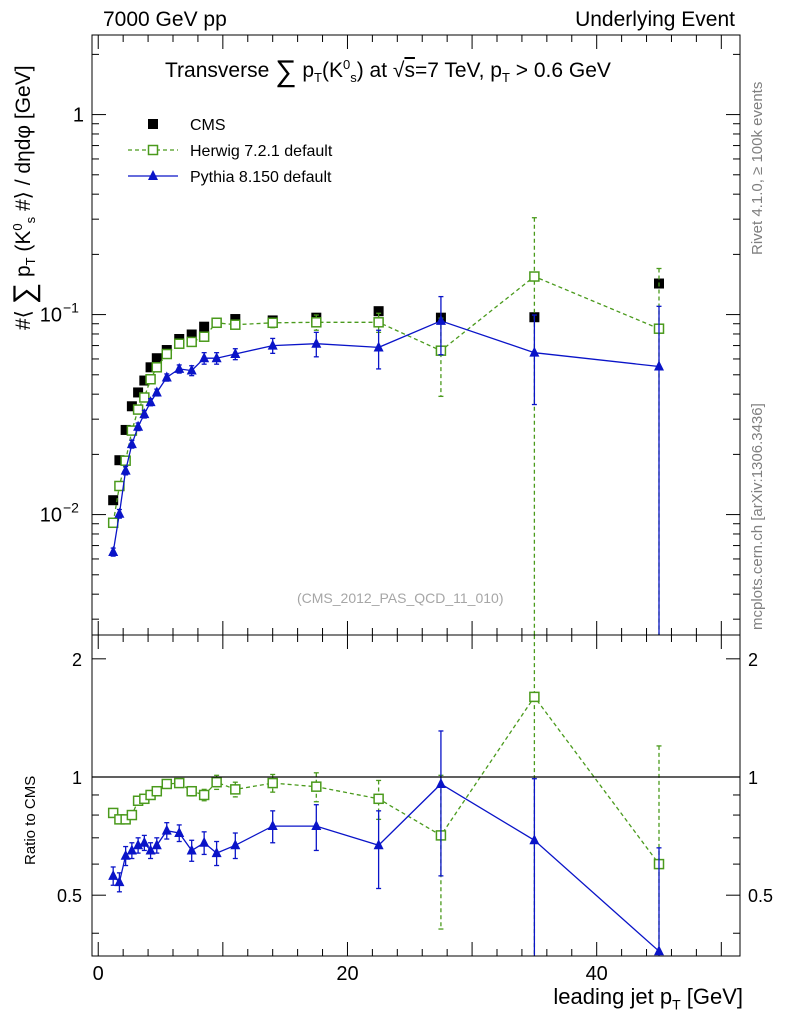 This screenshot has width=786, height=1024. I want to click on ratio-y-tick-label-right: 1, so click(753, 778).